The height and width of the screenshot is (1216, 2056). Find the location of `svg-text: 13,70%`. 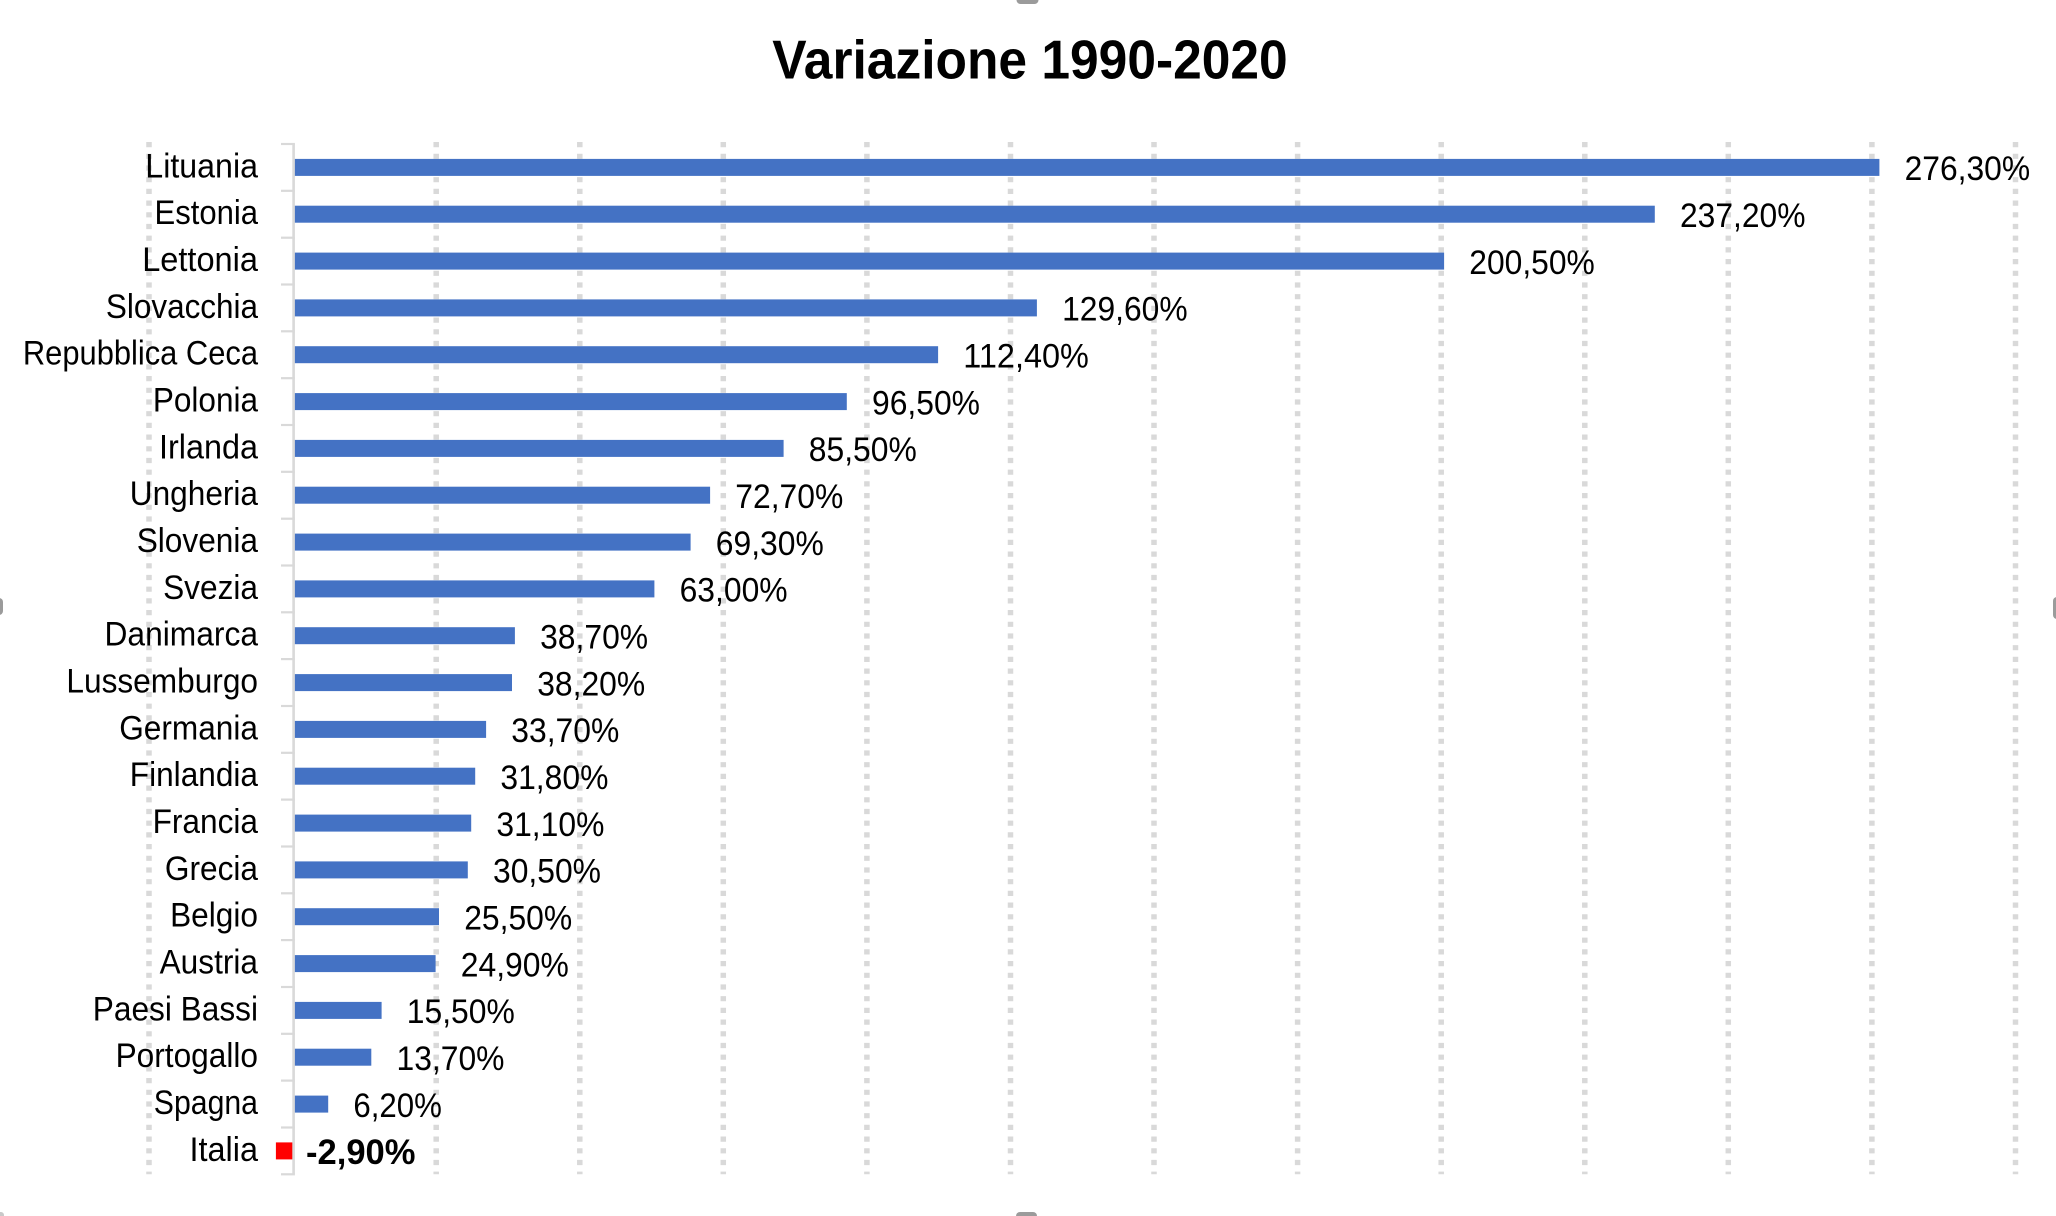

svg-text: 13,70% is located at coordinates (451, 1059).